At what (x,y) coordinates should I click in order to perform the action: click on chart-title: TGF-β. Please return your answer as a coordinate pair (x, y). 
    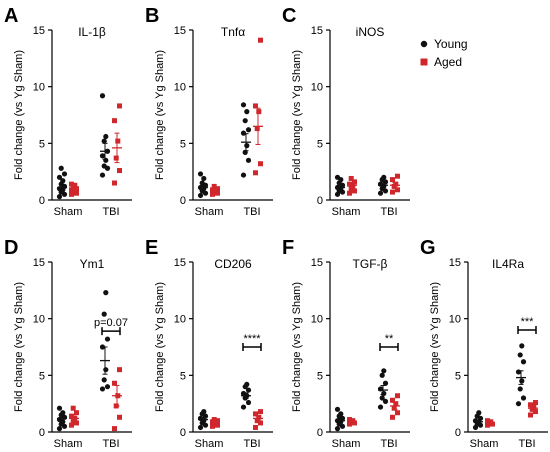
    Looking at the image, I should click on (370, 264).